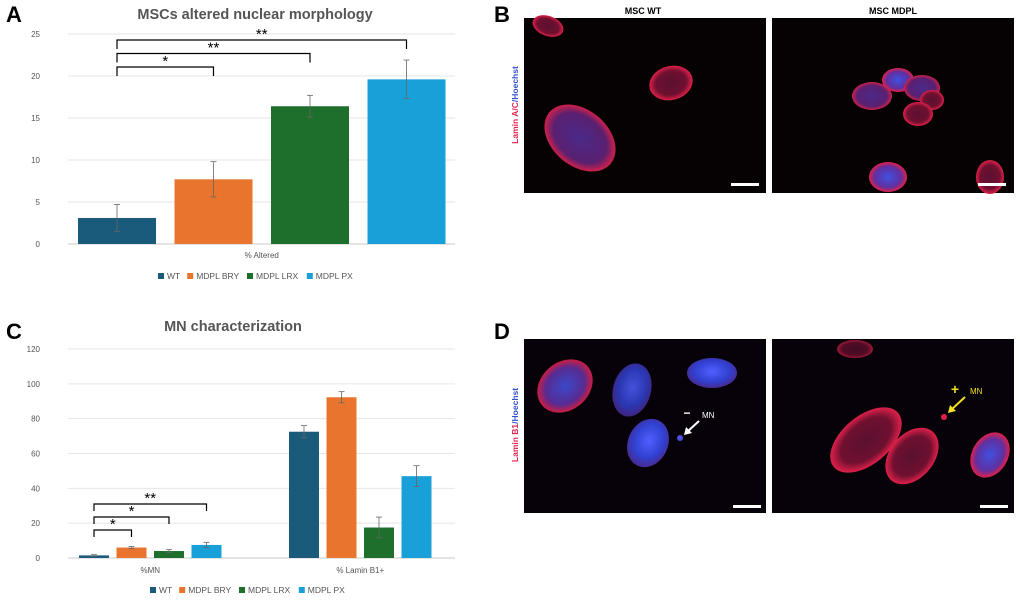  What do you see at coordinates (14, 331) in the screenshot?
I see `panel-label-c: C` at bounding box center [14, 331].